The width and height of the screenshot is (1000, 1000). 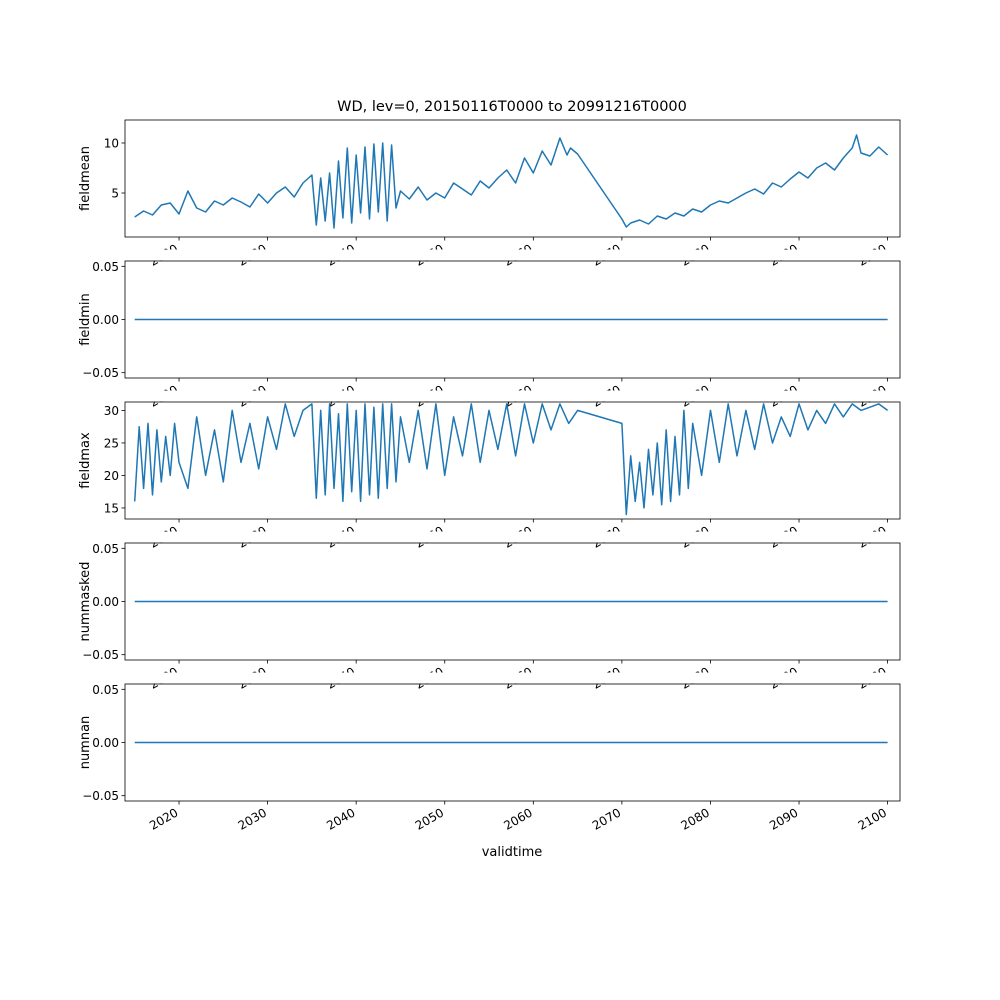 What do you see at coordinates (111, 508) in the screenshot?
I see `y-tick-label: 15` at bounding box center [111, 508].